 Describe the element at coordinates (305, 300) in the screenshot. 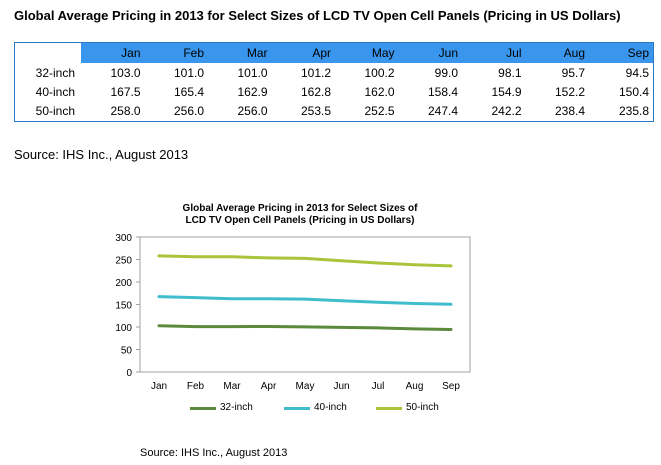

I see `series-line-40-inch` at that location.